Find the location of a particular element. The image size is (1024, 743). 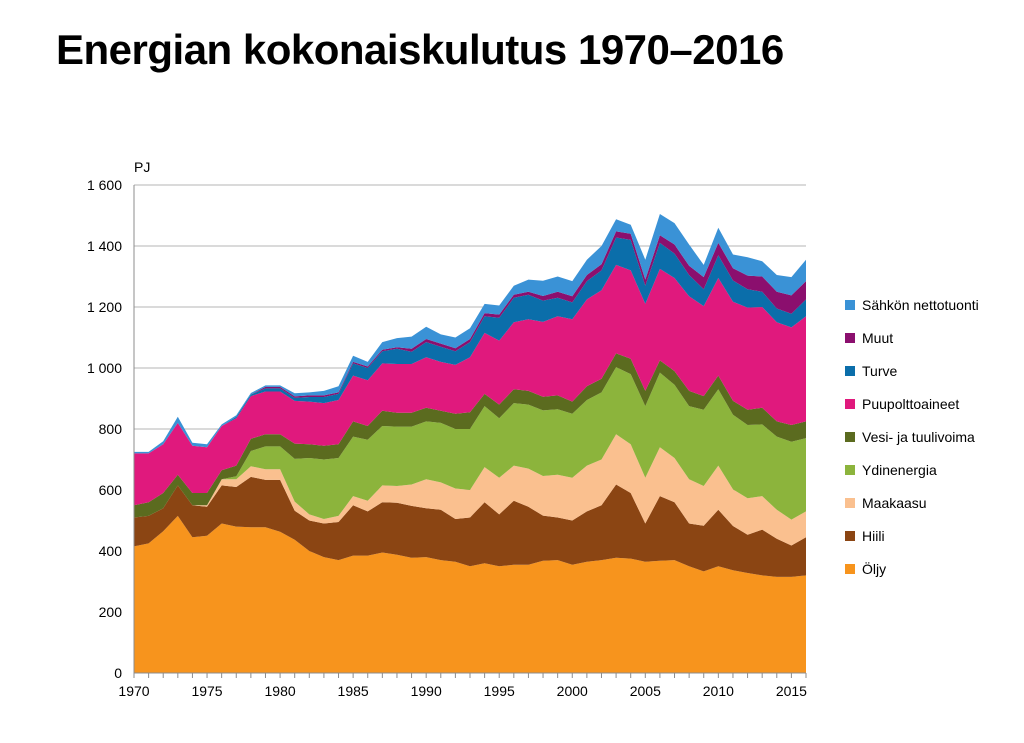

y-tick-label: 200 is located at coordinates (111, 612).